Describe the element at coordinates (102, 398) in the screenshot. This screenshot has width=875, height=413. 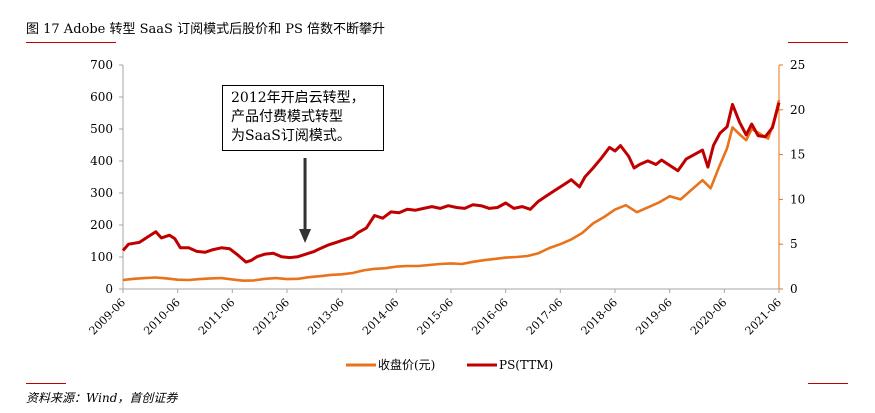
I see `source-note: 资料来源：Wind，首创证券` at that location.